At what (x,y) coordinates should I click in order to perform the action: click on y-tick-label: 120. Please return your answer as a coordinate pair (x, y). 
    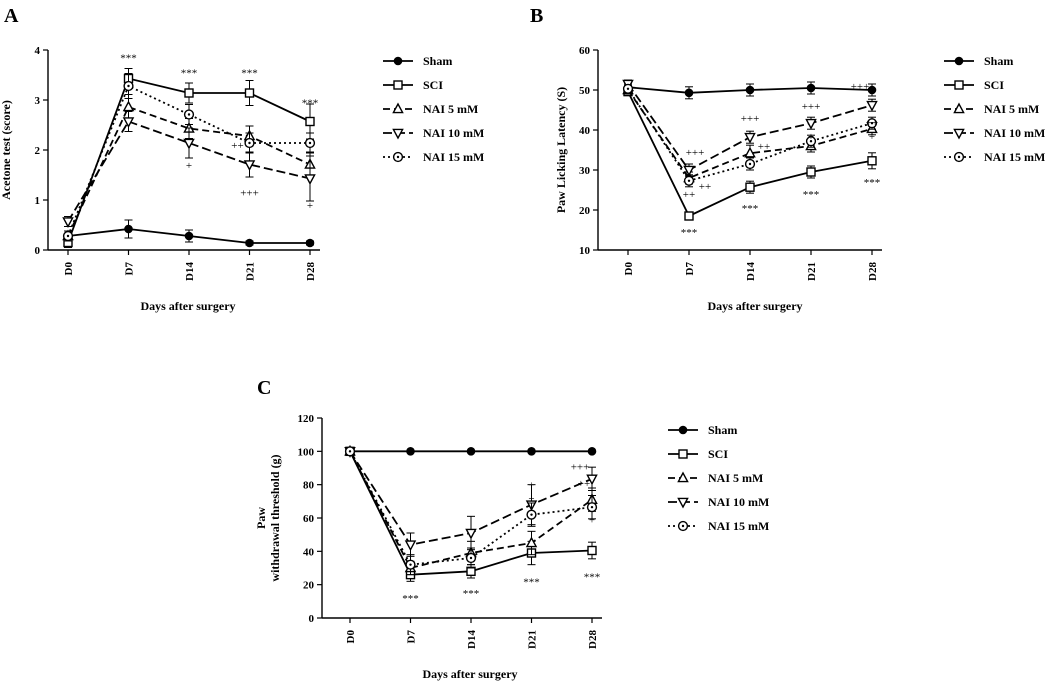
    Looking at the image, I should click on (306, 419).